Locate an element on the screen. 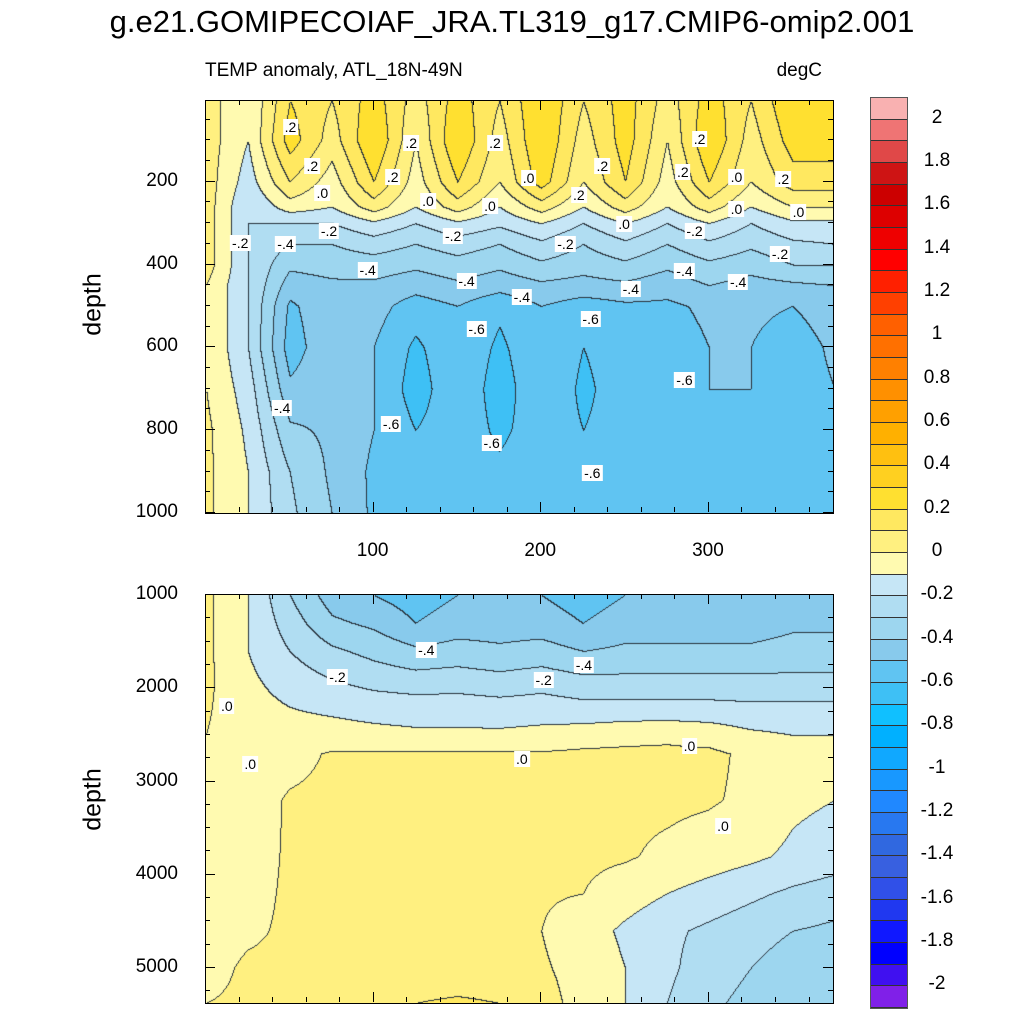  colorbar-tick-label: -0.6 is located at coordinates (937, 680).